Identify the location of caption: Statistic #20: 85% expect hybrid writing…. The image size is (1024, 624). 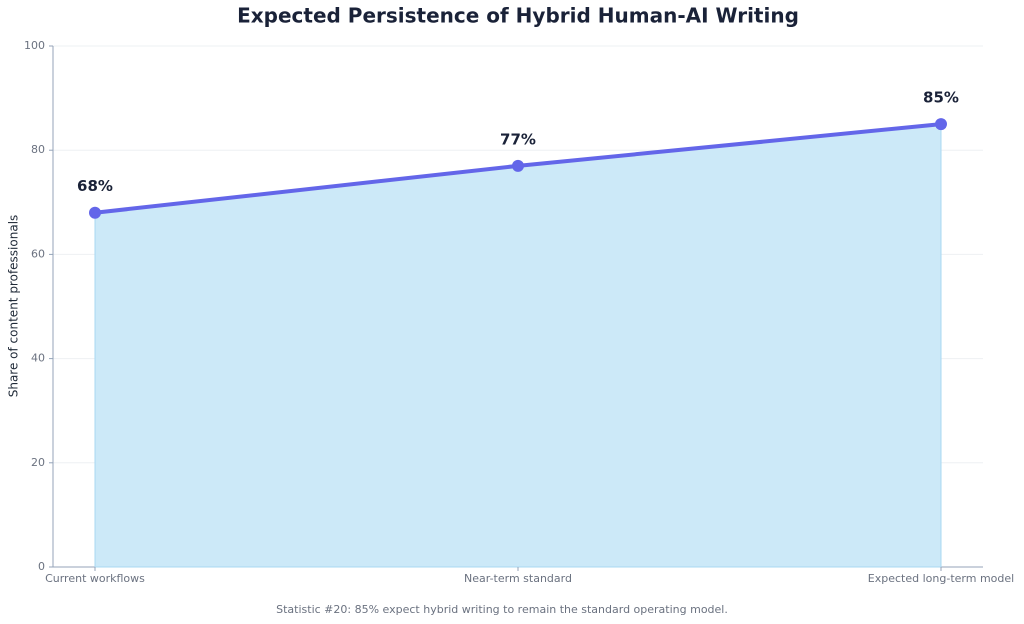
(502, 609).